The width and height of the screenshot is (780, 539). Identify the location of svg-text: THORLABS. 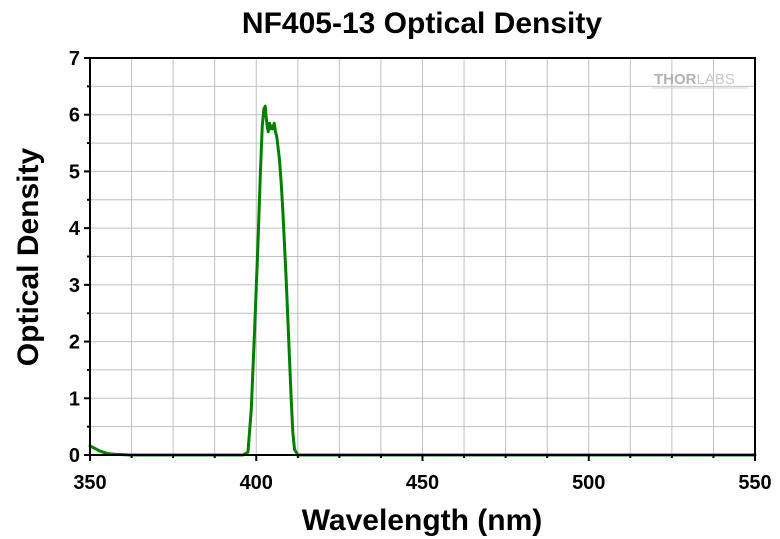
(694, 79).